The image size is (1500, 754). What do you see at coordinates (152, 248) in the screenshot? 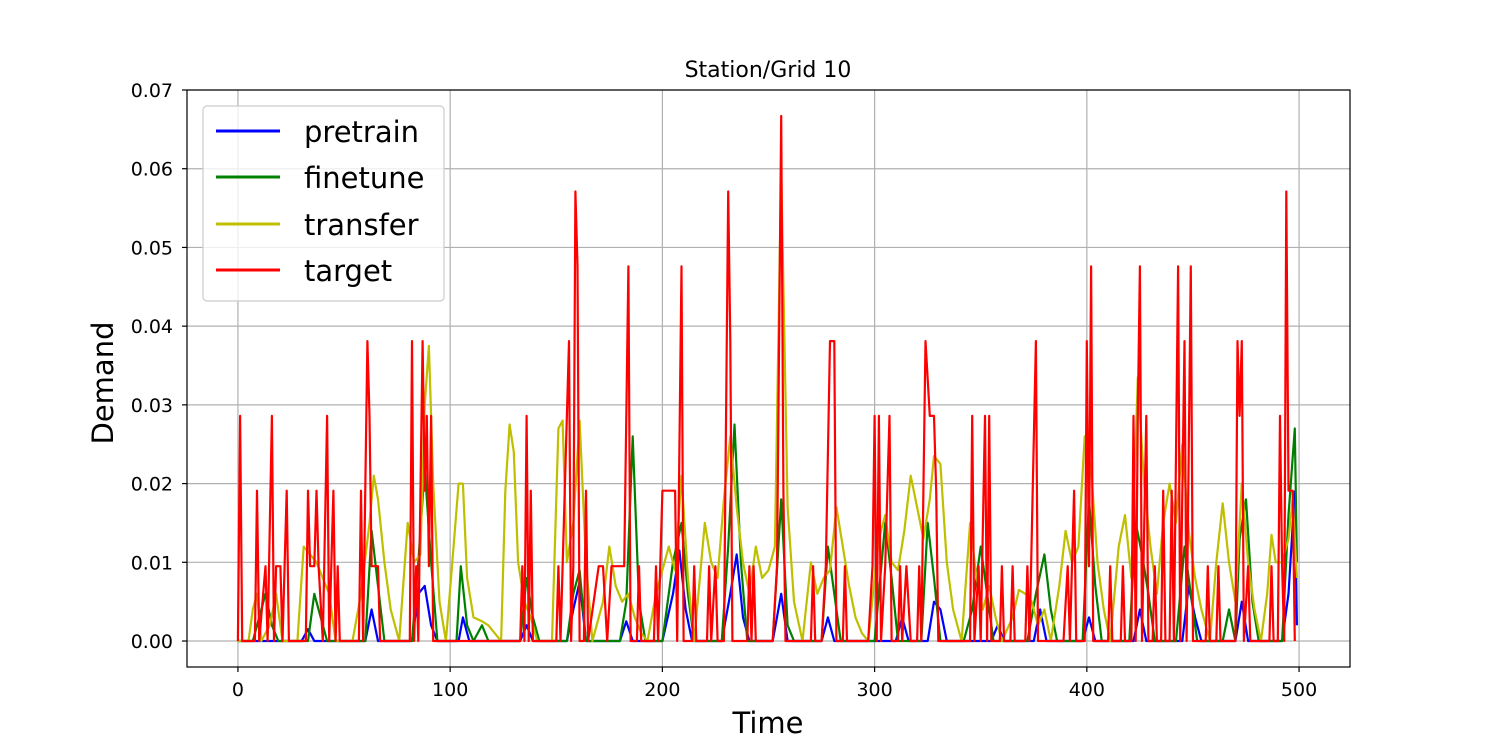
I see `y-tick-label: 0.05` at bounding box center [152, 248].